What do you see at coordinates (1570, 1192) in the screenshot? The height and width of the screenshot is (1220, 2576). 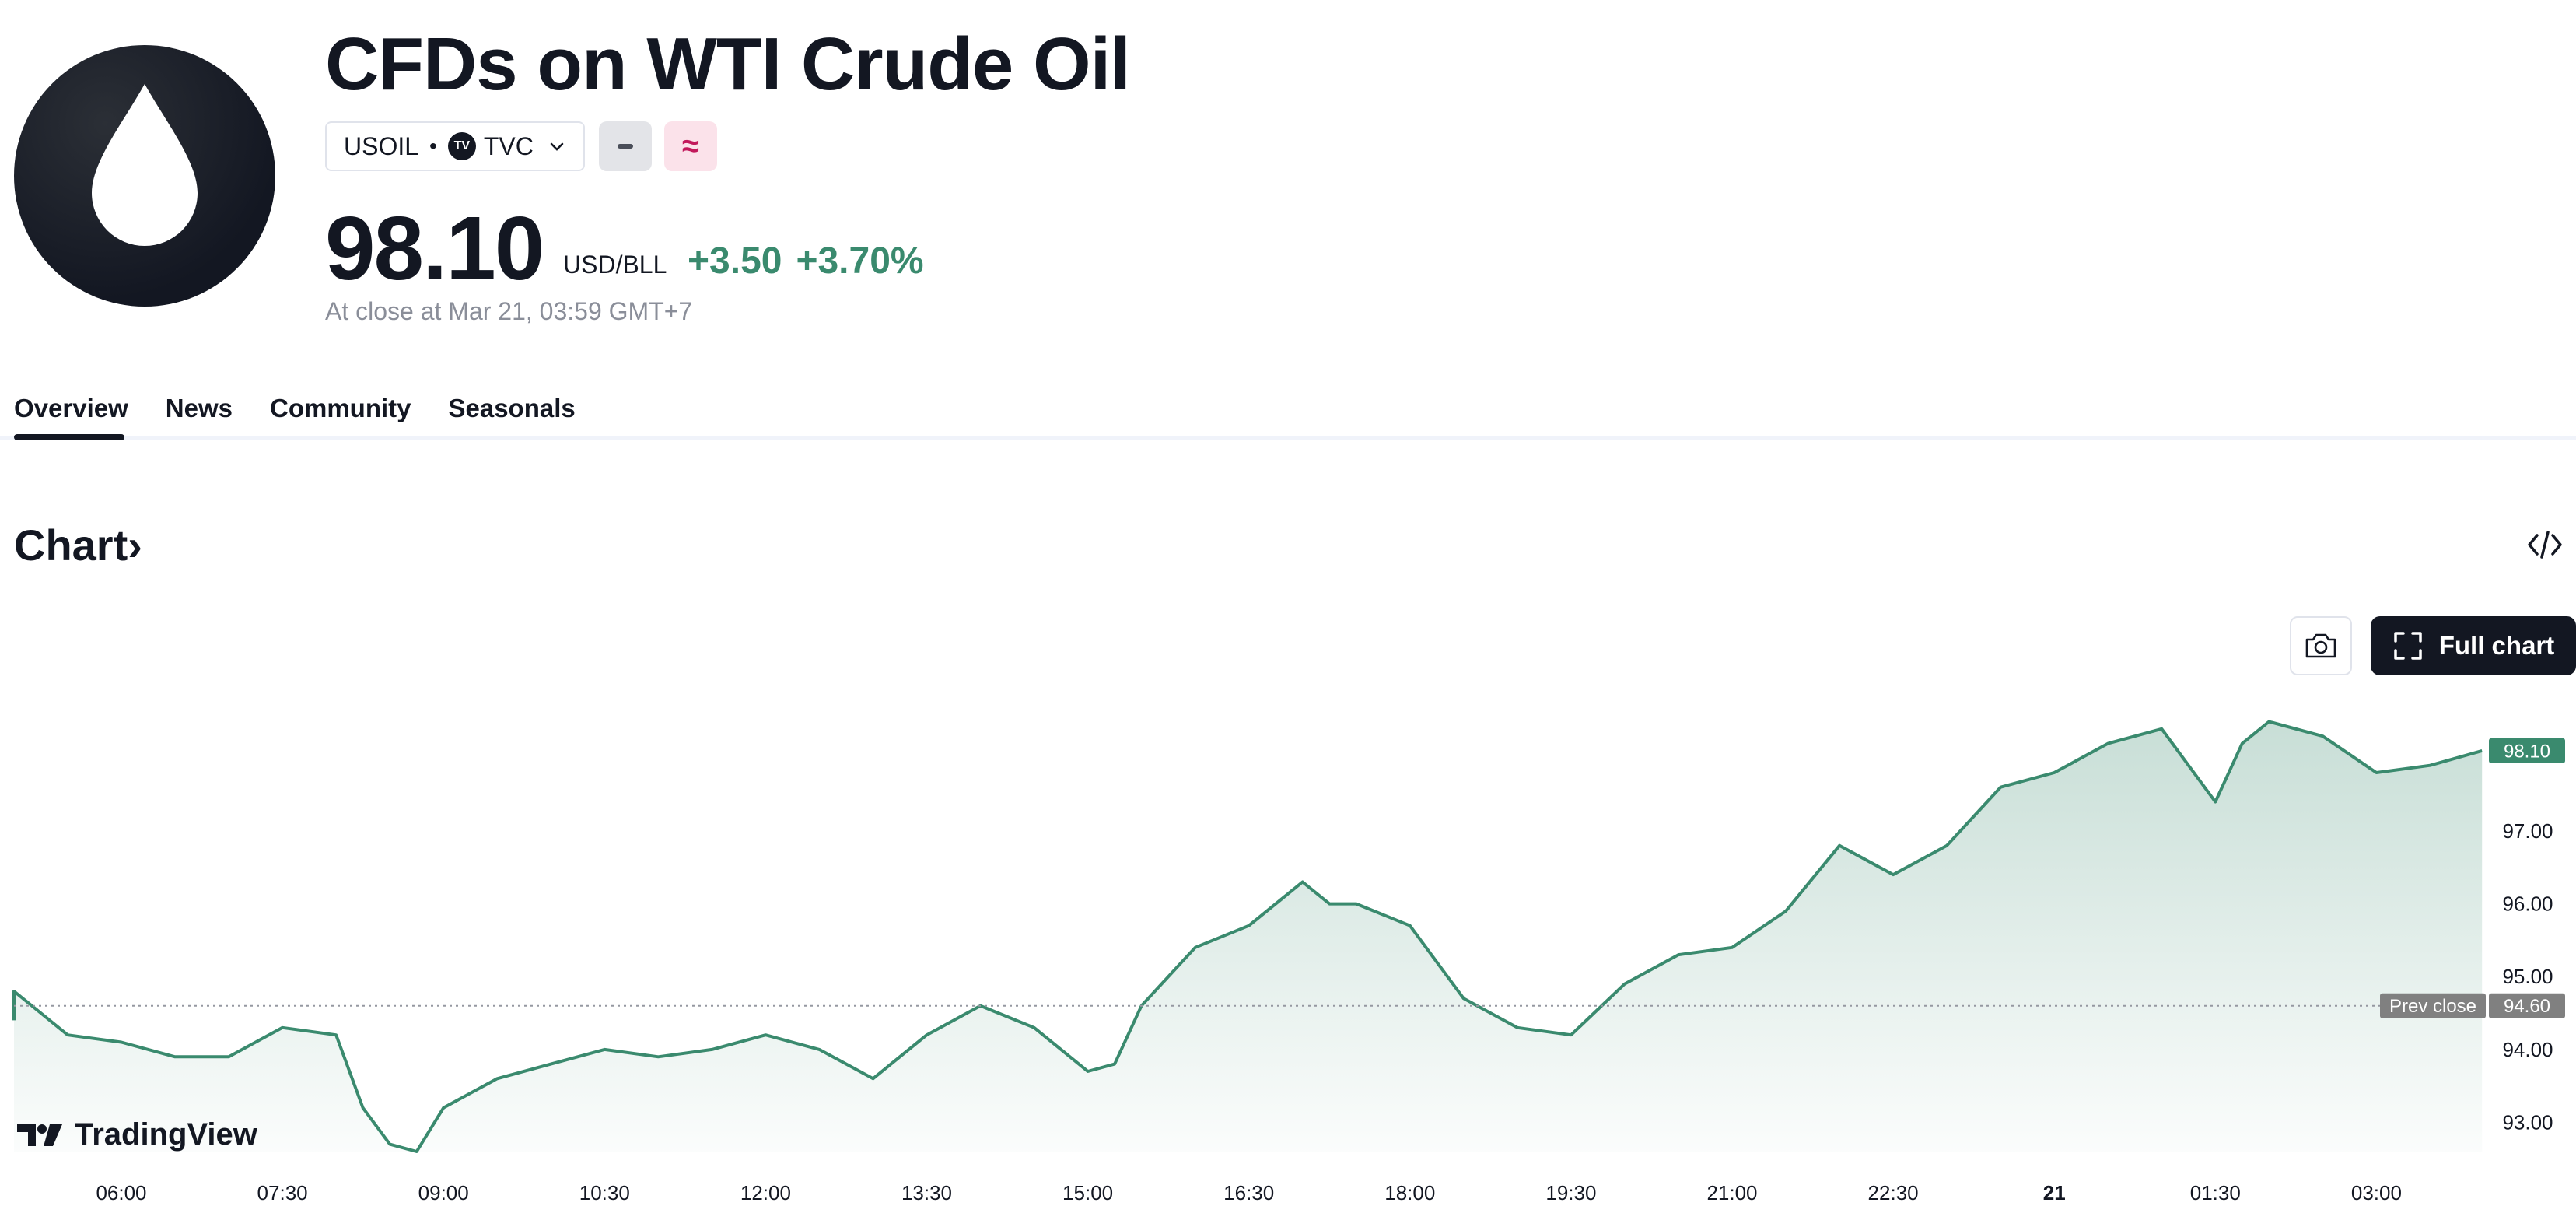 I see `x-tick-label: 19:30` at bounding box center [1570, 1192].